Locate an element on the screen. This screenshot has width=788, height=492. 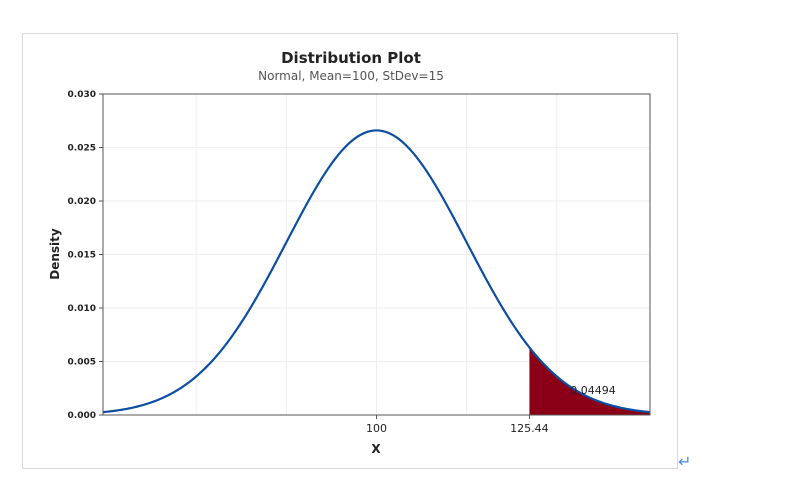
y-tick-label: 0.015 is located at coordinates (82, 256).